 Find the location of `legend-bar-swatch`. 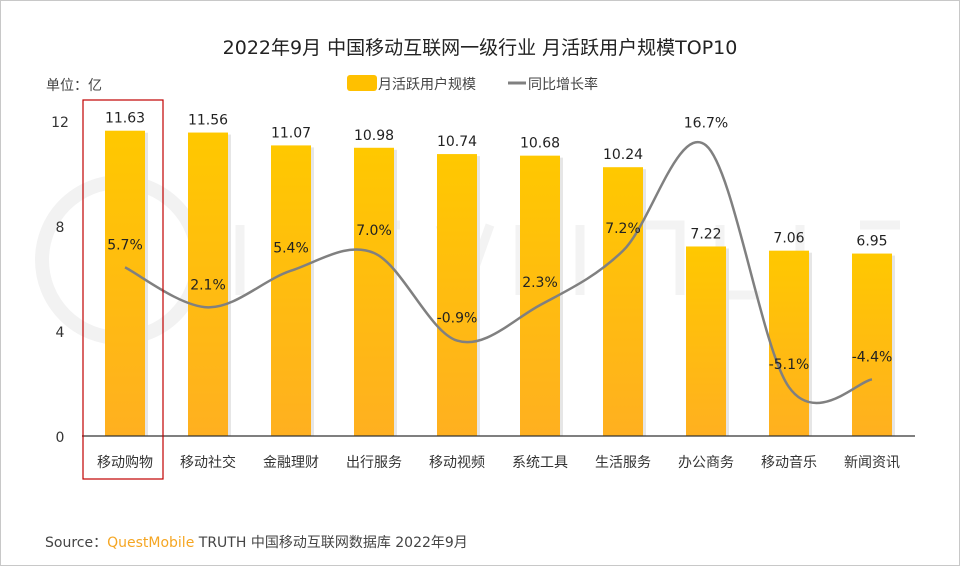

legend-bar-swatch is located at coordinates (362, 83).